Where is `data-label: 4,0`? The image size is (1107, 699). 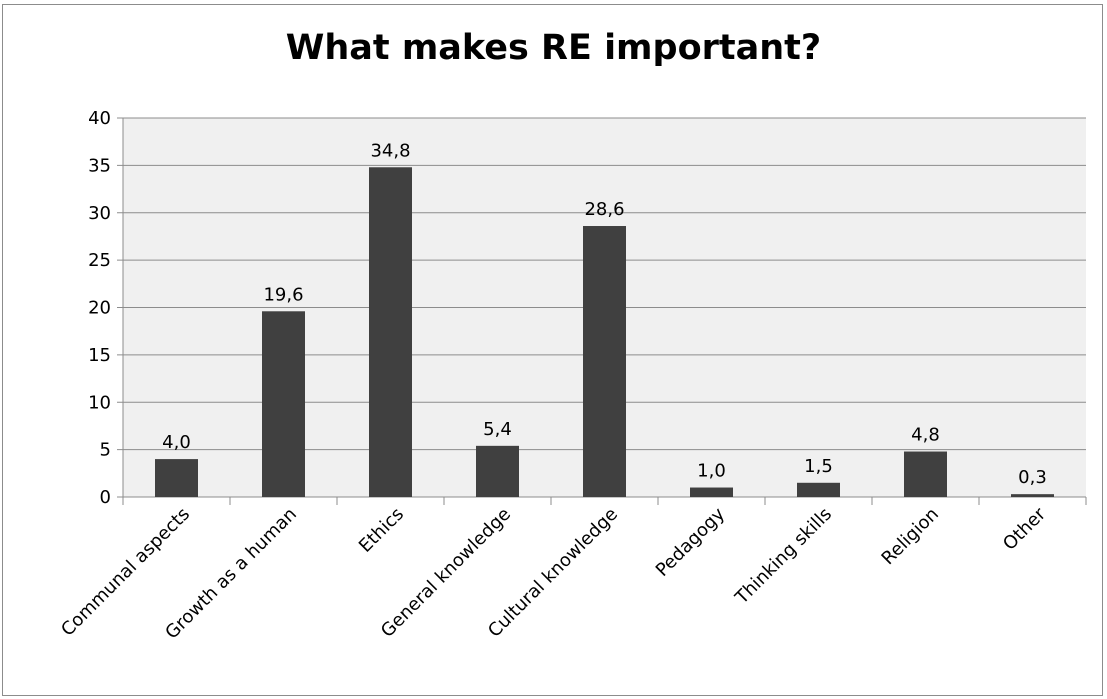
data-label: 4,0 is located at coordinates (176, 442).